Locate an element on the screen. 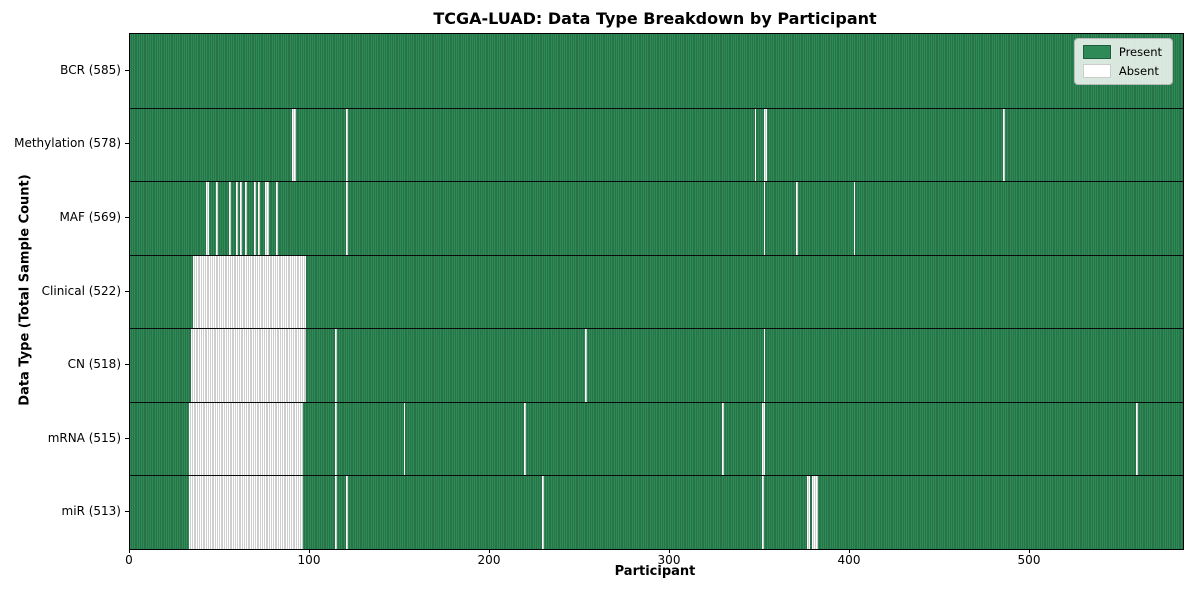  legend-item-present: Present is located at coordinates (1122, 52).